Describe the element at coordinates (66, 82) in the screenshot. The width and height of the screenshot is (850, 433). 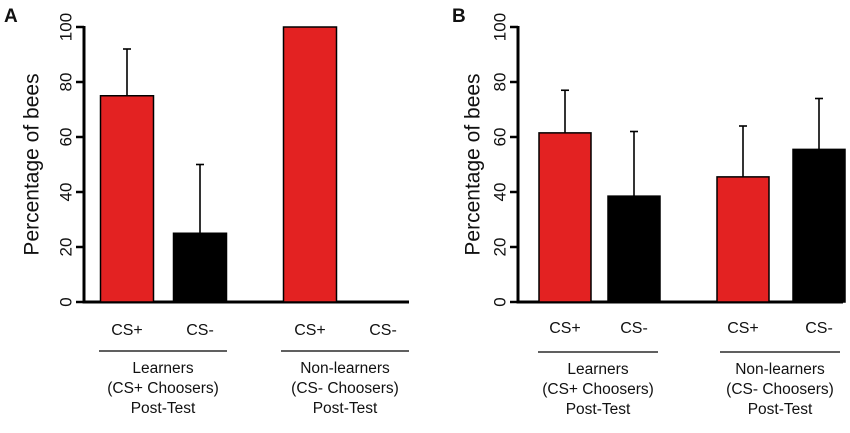
I see `panel-a-y-tick-label: 80` at that location.